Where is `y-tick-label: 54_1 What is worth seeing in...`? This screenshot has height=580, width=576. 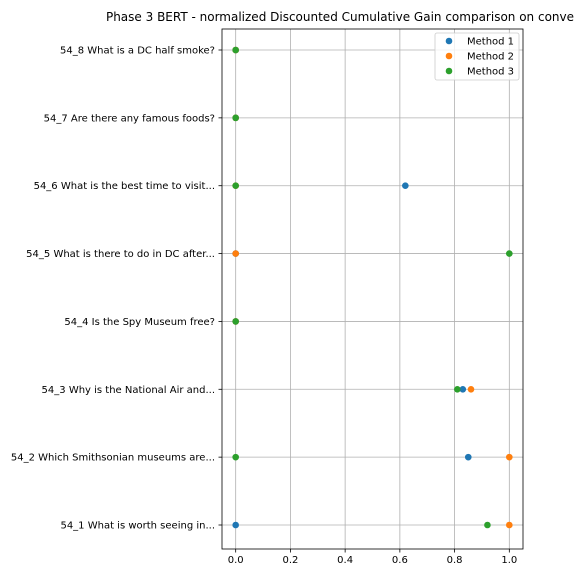 y-tick-label: 54_1 What is worth seeing in... is located at coordinates (137, 526).